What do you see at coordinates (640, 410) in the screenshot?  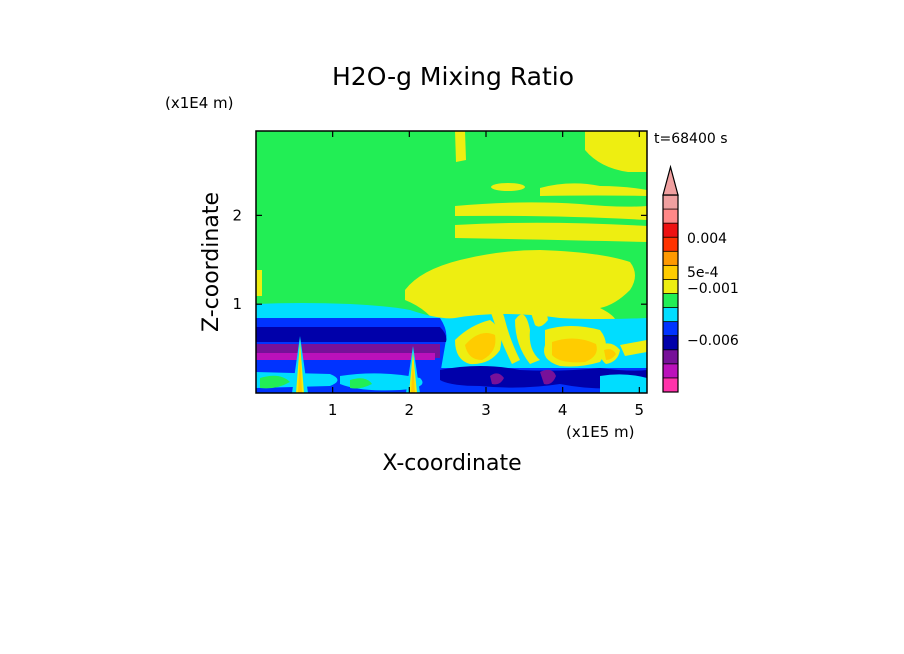 I see `x-tick-label: 5` at bounding box center [640, 410].